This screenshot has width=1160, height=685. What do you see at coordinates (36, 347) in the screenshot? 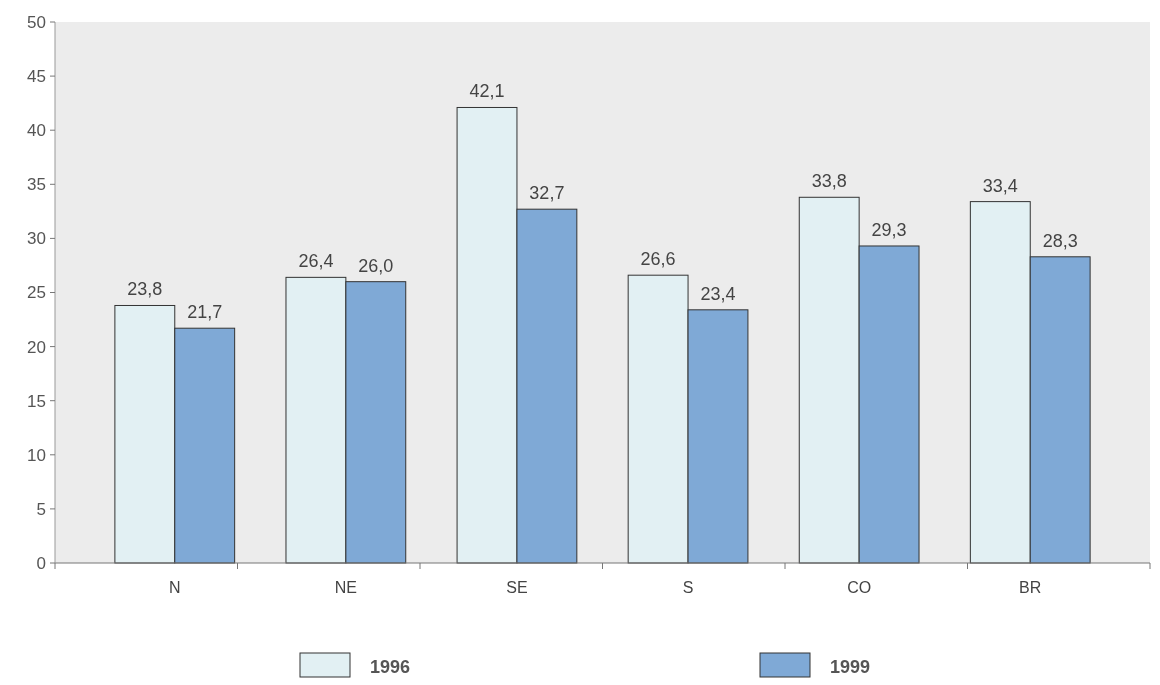
I see `y-tick-label: 20` at bounding box center [36, 347].